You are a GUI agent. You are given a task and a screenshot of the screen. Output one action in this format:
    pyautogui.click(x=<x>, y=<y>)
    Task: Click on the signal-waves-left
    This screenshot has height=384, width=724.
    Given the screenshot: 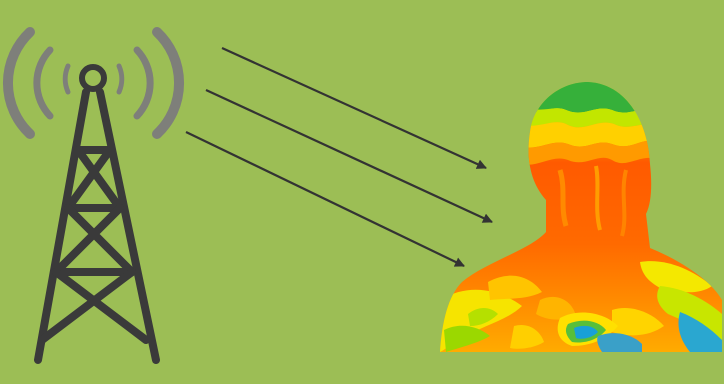 What is the action you would take?
    pyautogui.click(x=37, y=83)
    